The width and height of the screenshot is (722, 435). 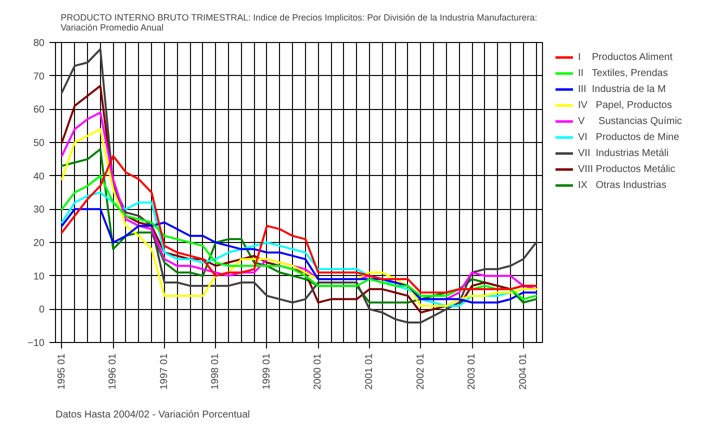 What do you see at coordinates (39, 276) in the screenshot?
I see `y-tick-label: 10` at bounding box center [39, 276].